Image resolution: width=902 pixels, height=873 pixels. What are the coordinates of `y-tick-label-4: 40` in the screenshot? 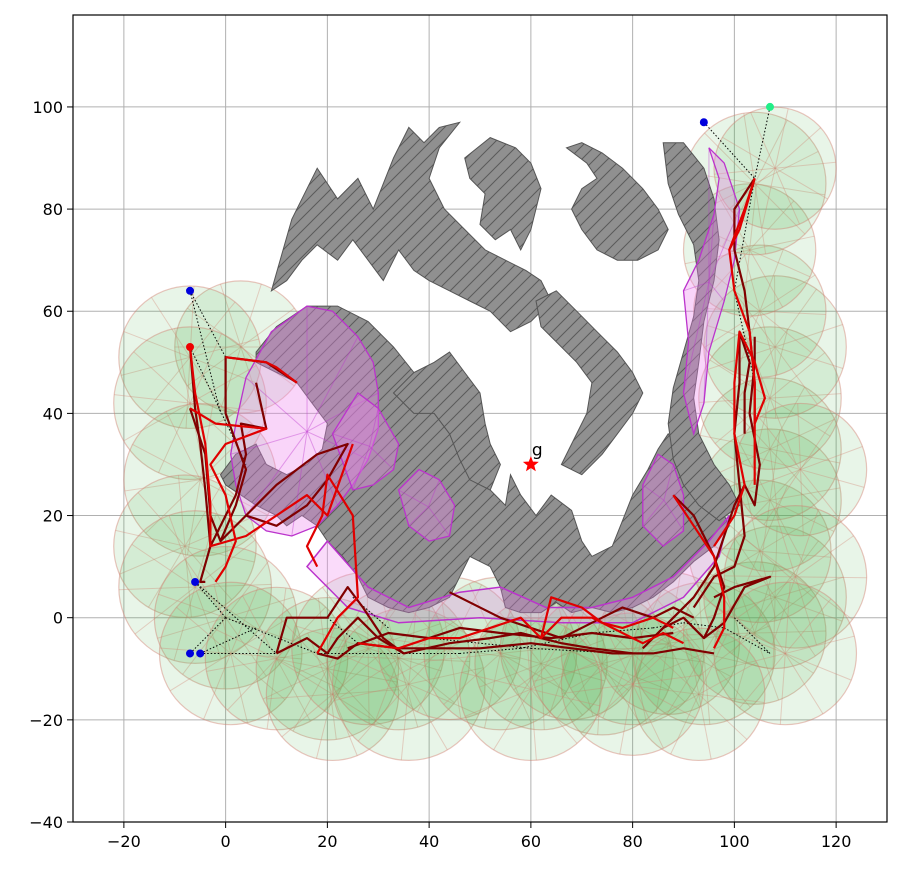 It's located at (53, 413).